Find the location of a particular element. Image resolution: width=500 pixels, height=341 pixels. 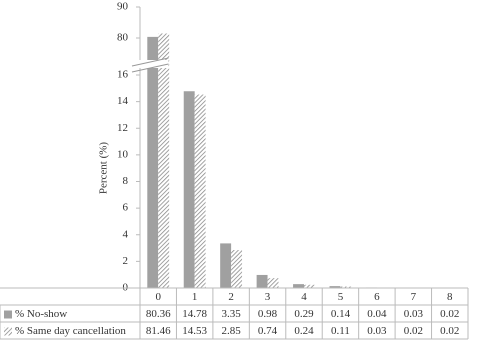

y-tick-label: 6 is located at coordinates (126, 208).